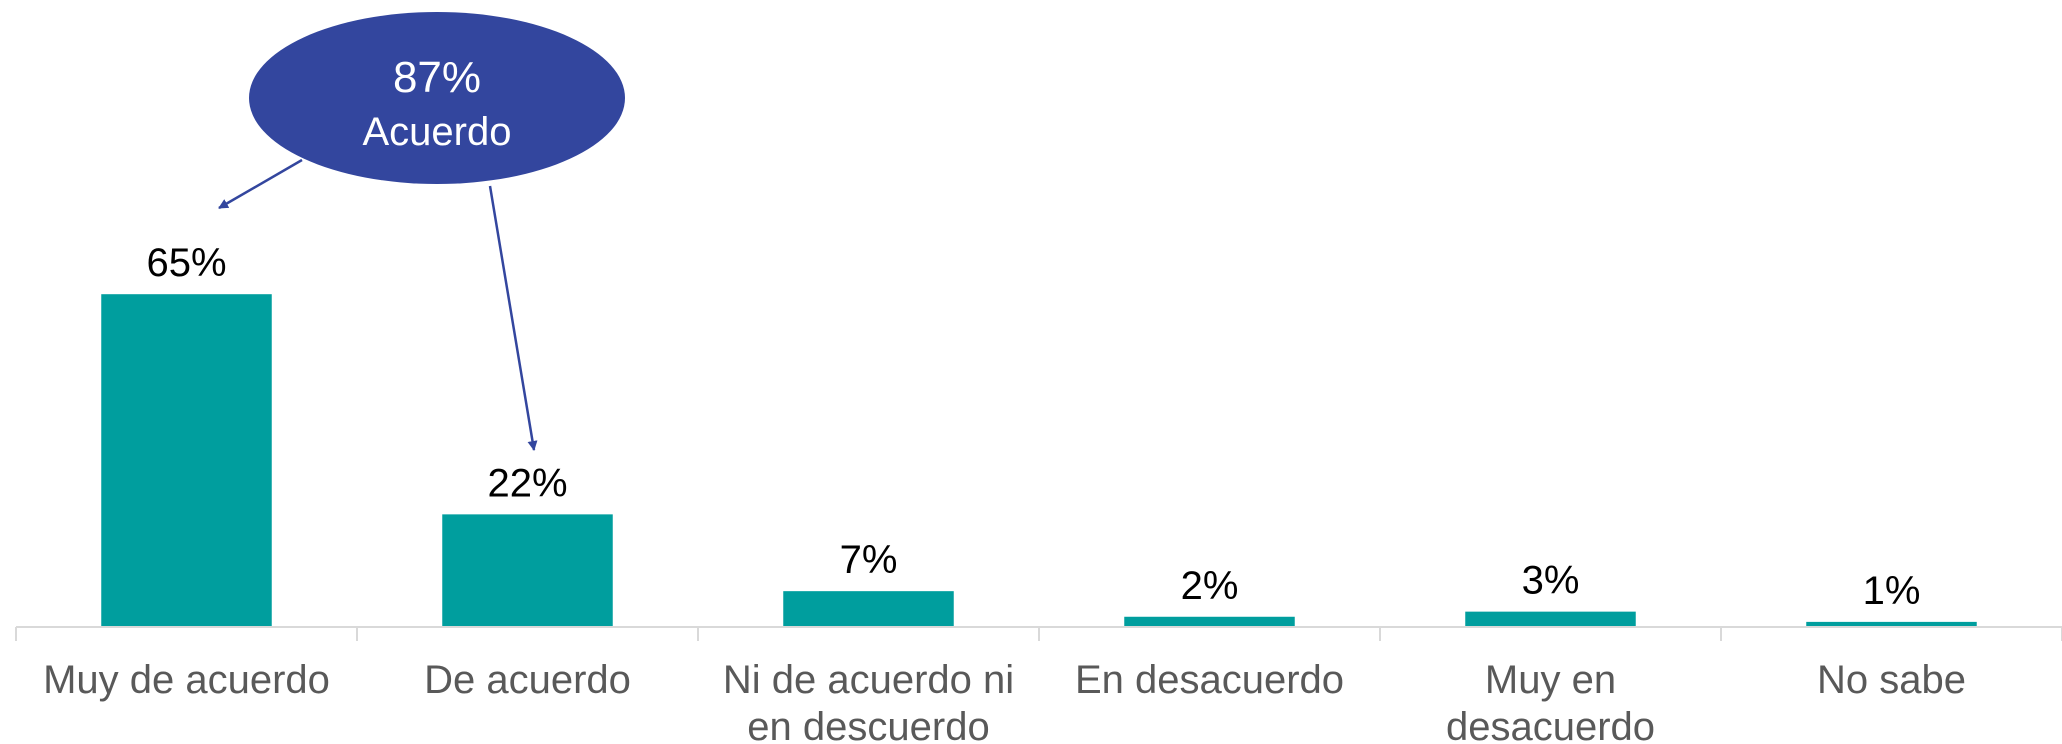  I want to click on category-label-line: En desacuerdo, so click(1209, 680).